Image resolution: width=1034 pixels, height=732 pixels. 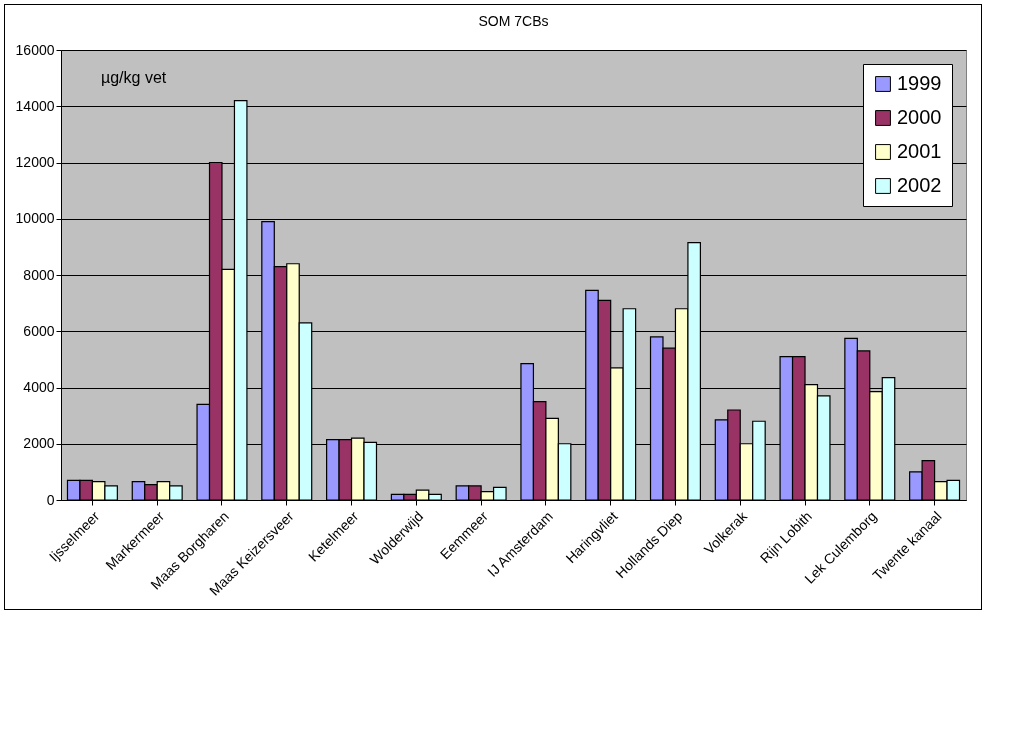 I want to click on legend-label: 2000, so click(x=919, y=117).